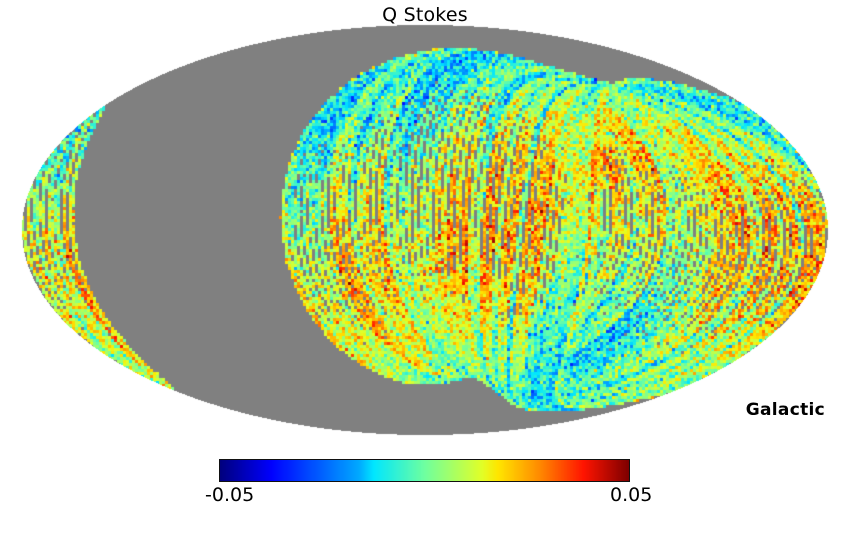 The height and width of the screenshot is (540, 850). Describe the element at coordinates (230, 495) in the screenshot. I see `colorbar-min-tick: -0.05` at that location.